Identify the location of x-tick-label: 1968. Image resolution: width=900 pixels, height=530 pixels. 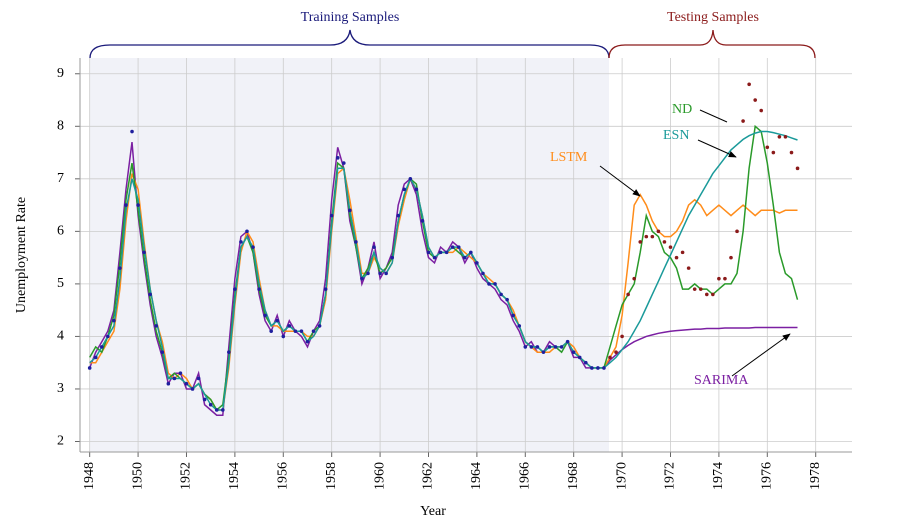
(573, 476).